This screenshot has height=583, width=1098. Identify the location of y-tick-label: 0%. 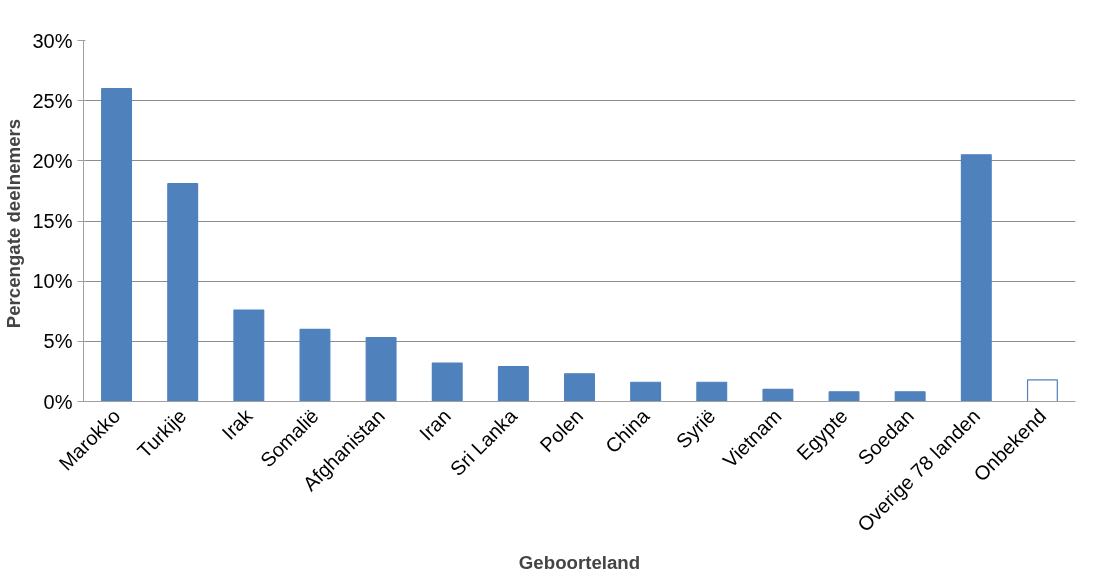
(58, 401).